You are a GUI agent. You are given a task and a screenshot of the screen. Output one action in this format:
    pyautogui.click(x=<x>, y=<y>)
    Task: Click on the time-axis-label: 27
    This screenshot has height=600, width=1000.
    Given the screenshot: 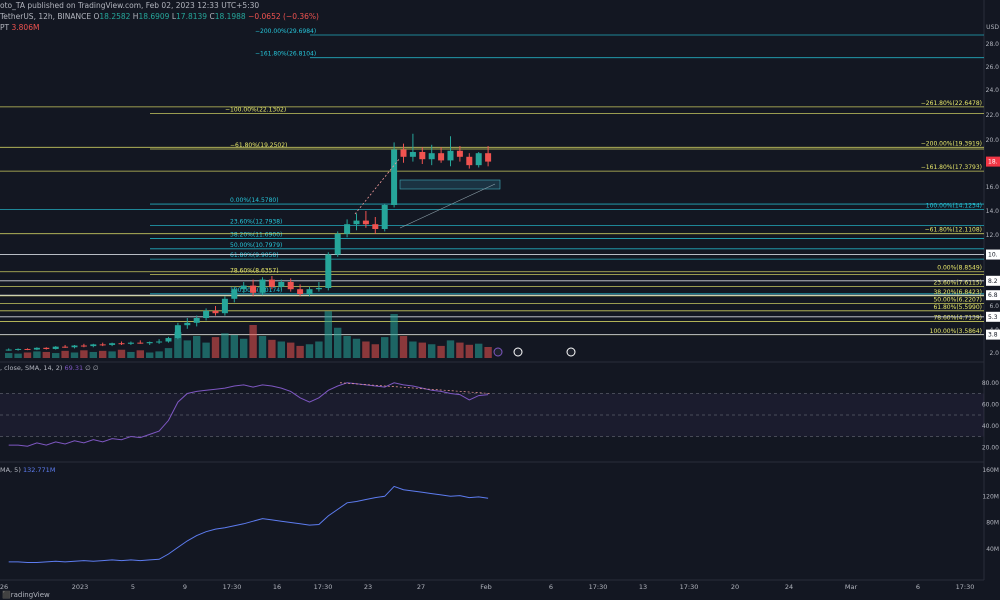 What is the action you would take?
    pyautogui.click(x=421, y=587)
    